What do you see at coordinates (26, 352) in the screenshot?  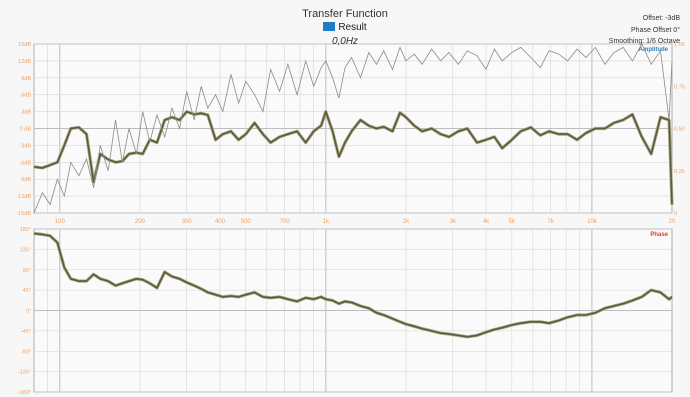 I see `y-tick-label: -90°` at bounding box center [26, 352].